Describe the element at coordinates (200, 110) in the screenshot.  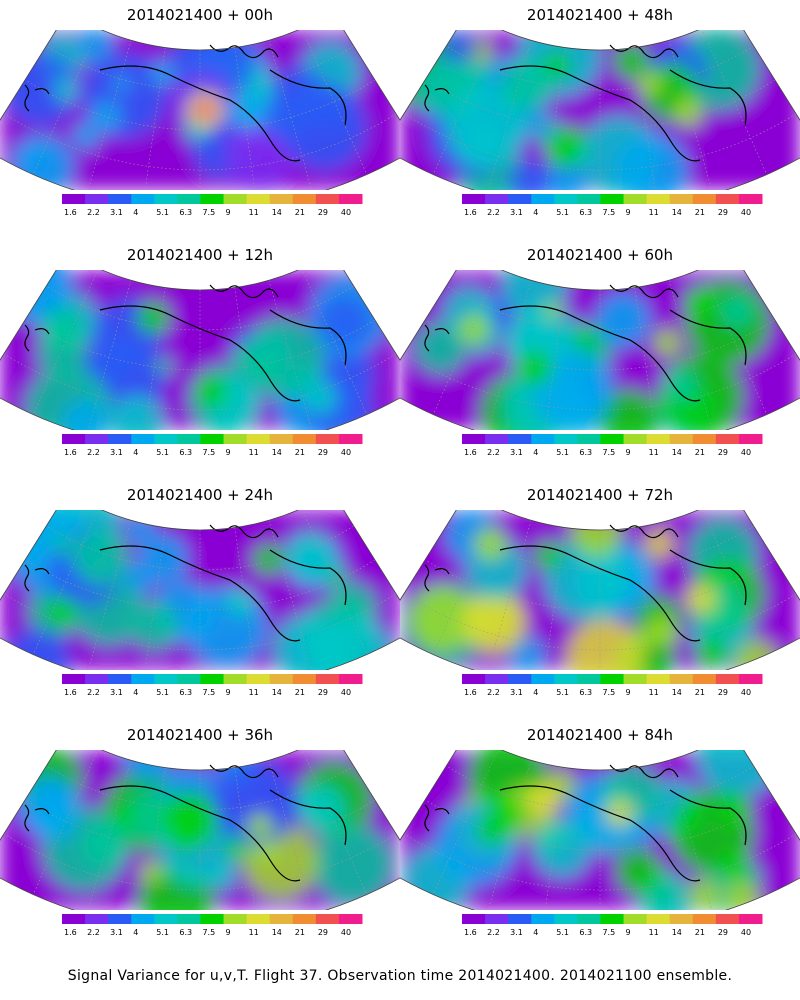
I see `variance-field` at that location.